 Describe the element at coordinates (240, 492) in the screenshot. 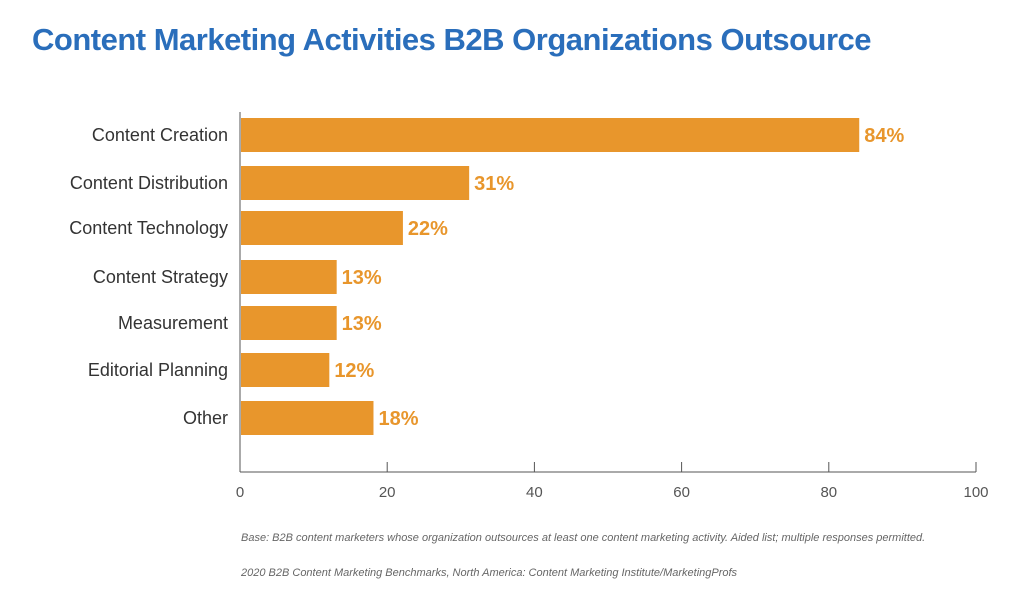

I see `x-tick-label: 0` at that location.